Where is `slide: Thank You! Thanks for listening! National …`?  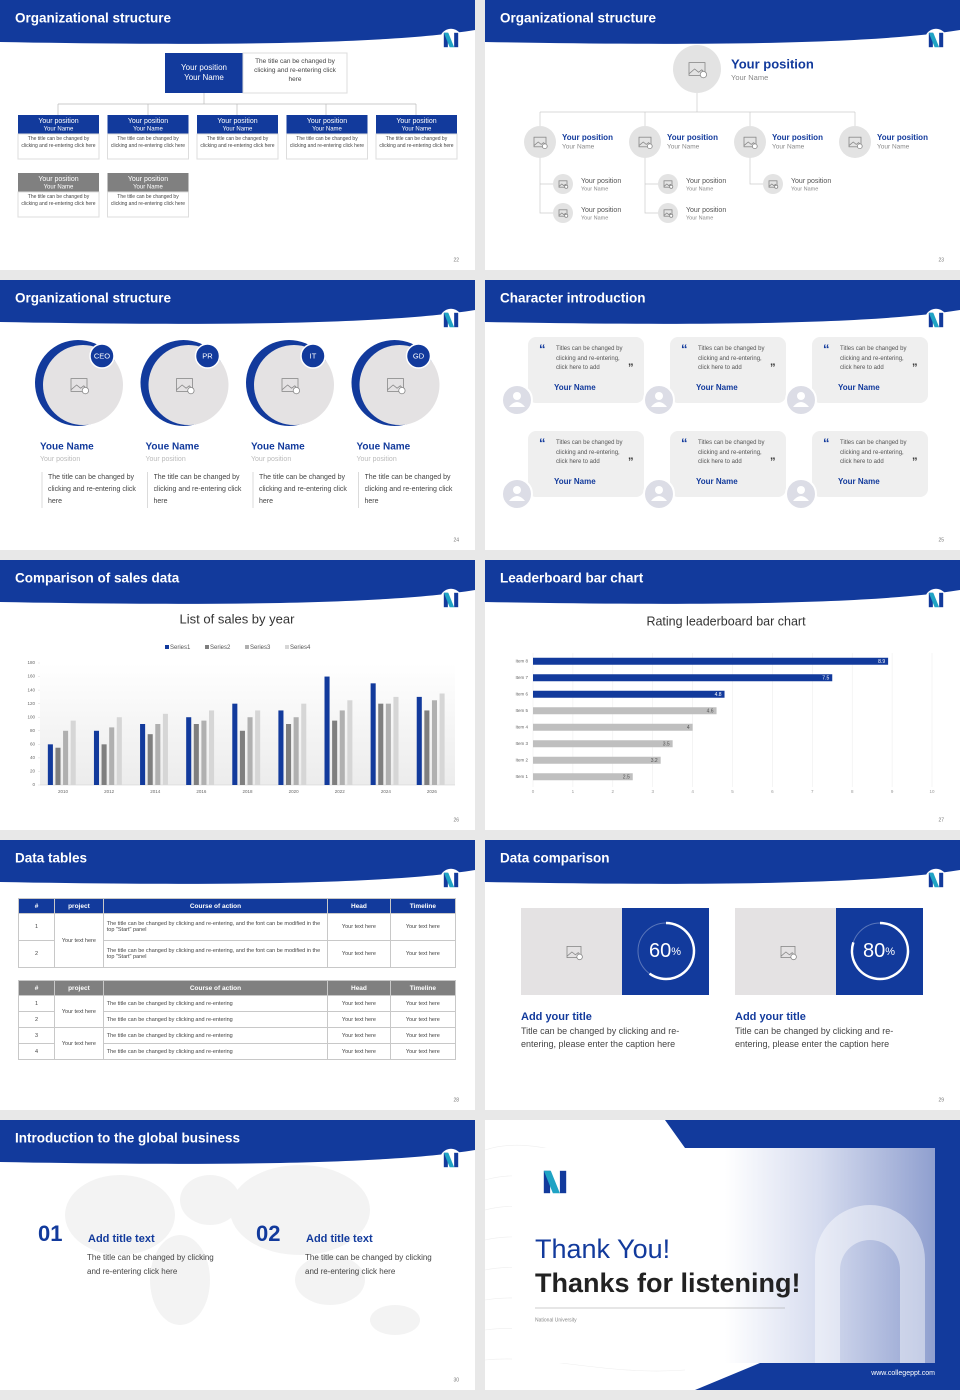
slide: Thank You! Thanks for listening! National … is located at coordinates (722, 1255).